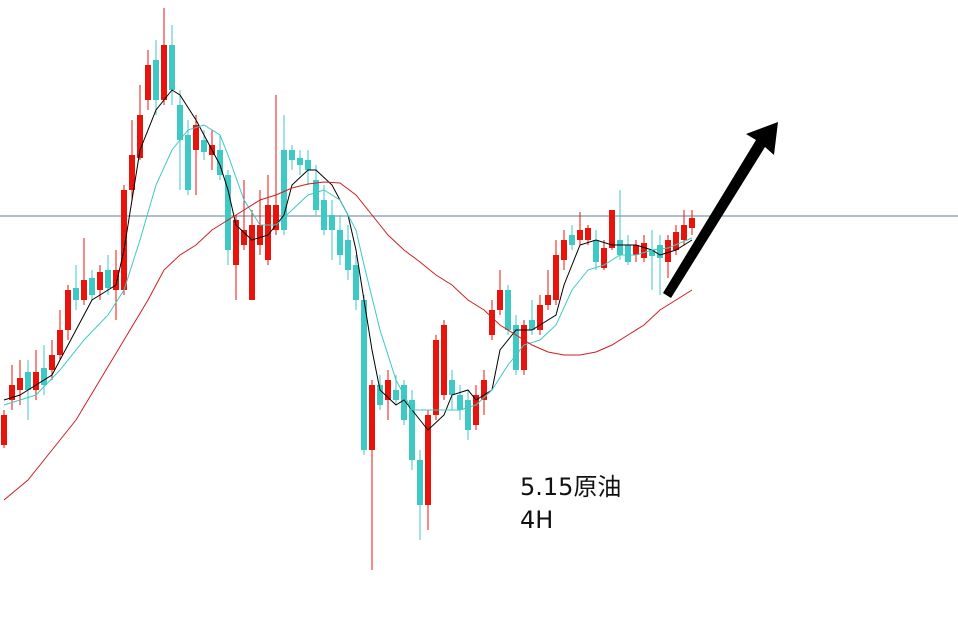 Image resolution: width=958 pixels, height=636 pixels. Describe the element at coordinates (570, 487) in the screenshot. I see `annotation: 5.15原油` at that location.